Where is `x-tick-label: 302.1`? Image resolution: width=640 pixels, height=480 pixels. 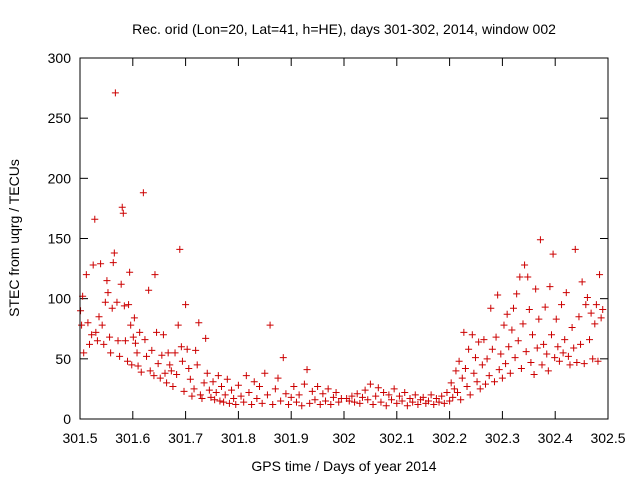
x-tick-label: 302.1 is located at coordinates (396, 438).